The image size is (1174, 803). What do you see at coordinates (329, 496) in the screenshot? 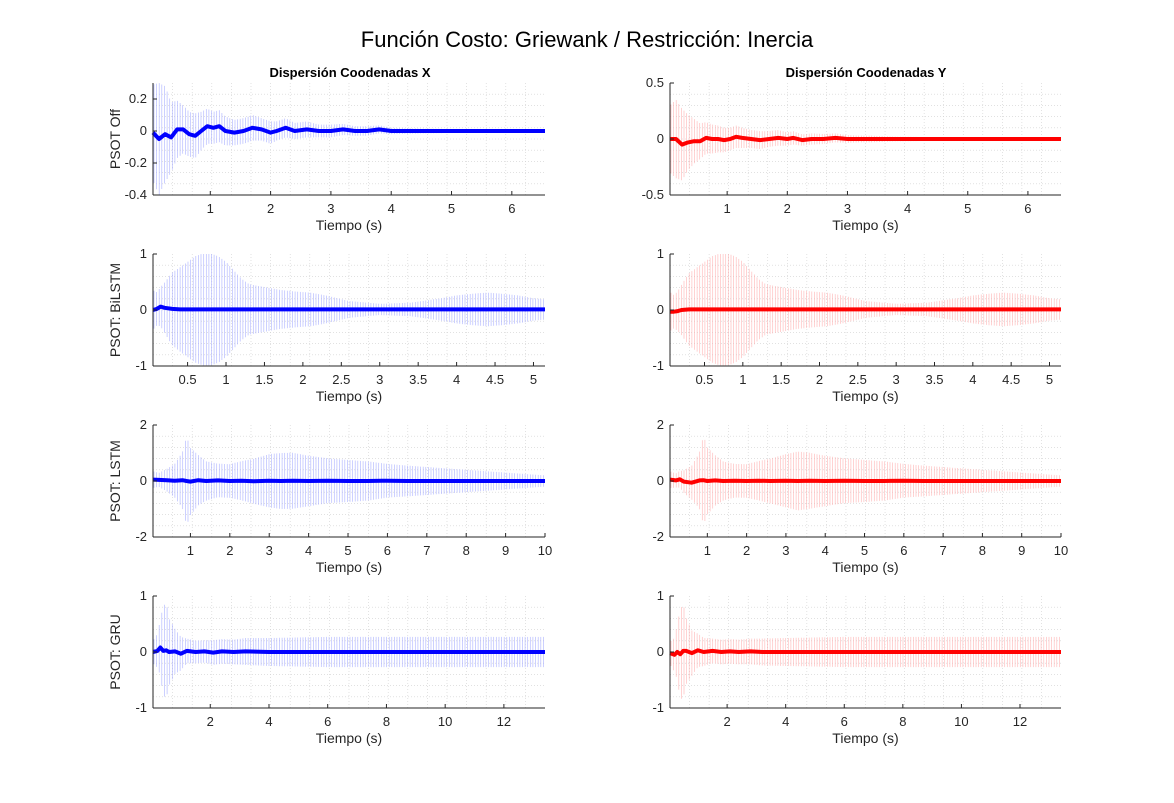
I see `subplot-psot-lstm-x: 1 2 3 4 5 6 7 8 9 10 -2 0 2 Tiempo (s) PSOT: LSTM` at bounding box center [329, 496].